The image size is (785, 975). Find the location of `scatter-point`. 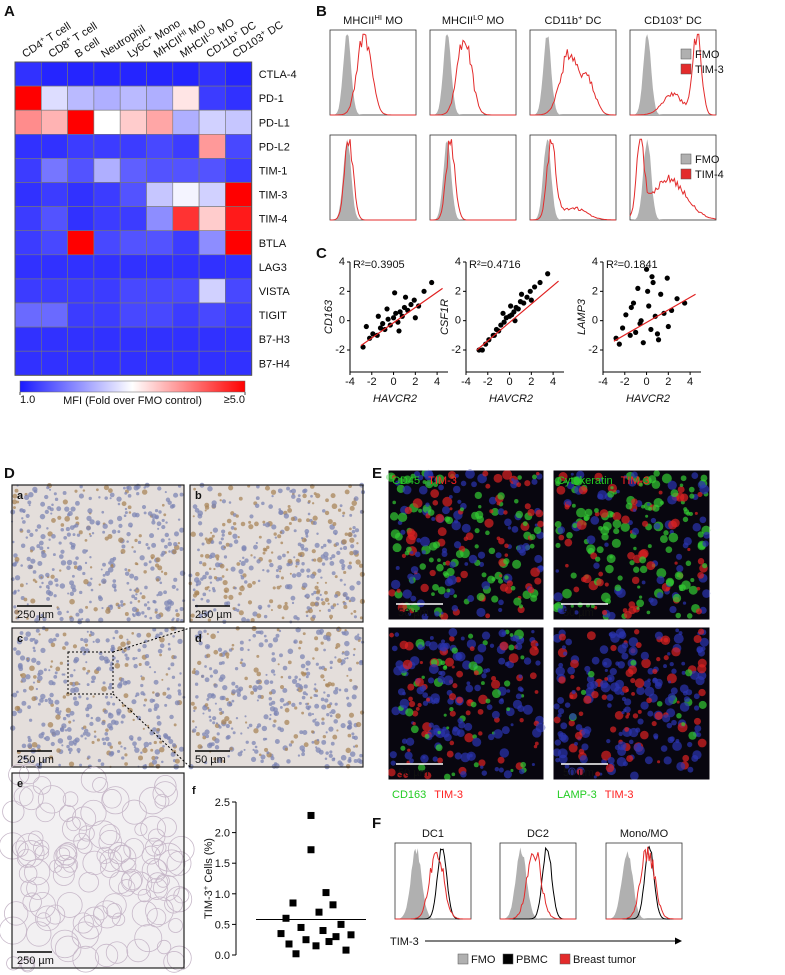

scatter-point is located at coordinates (668, 326).